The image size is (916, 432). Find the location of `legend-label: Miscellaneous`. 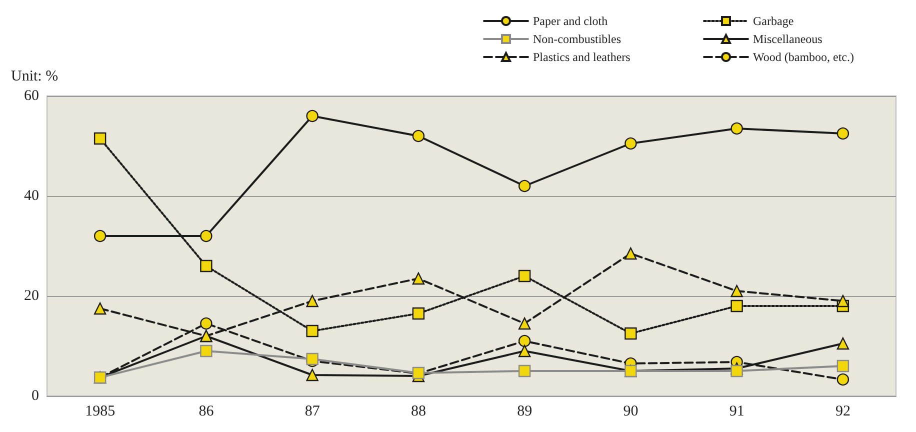

legend-label: Miscellaneous is located at coordinates (788, 39).